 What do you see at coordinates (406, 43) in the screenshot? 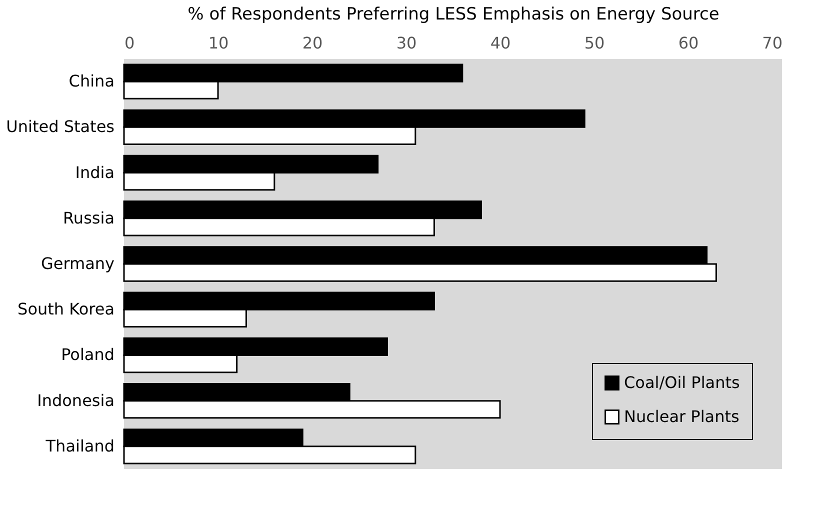
I see `x-tick-label: 30` at bounding box center [406, 43].